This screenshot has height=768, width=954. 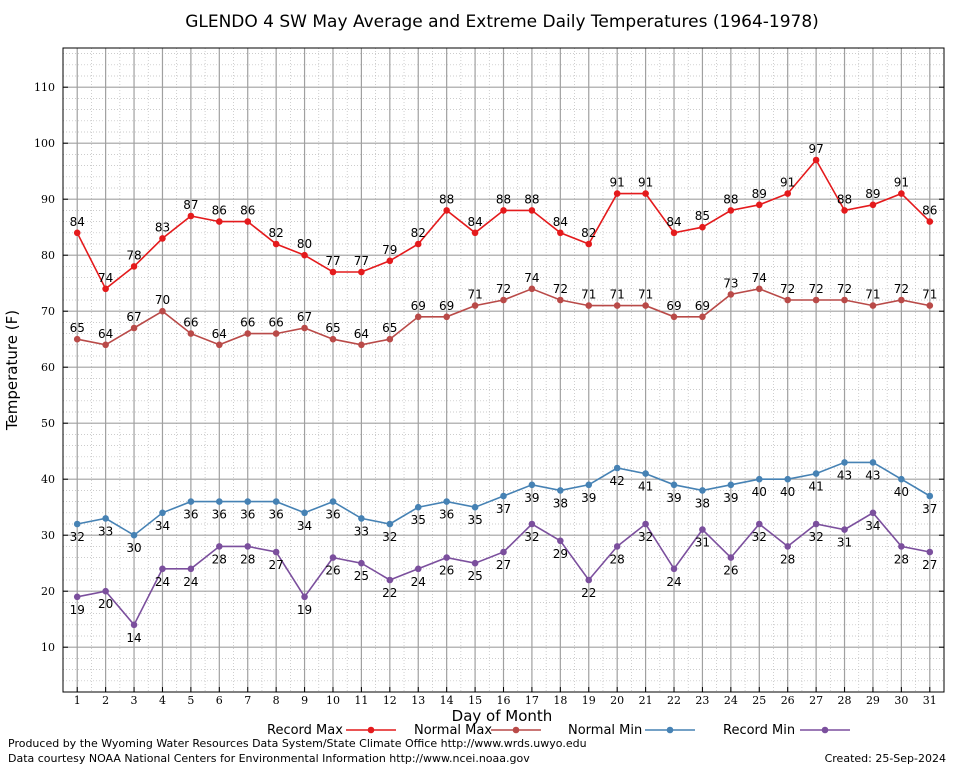 I want to click on record-max-data-label: 91, so click(x=901, y=183).